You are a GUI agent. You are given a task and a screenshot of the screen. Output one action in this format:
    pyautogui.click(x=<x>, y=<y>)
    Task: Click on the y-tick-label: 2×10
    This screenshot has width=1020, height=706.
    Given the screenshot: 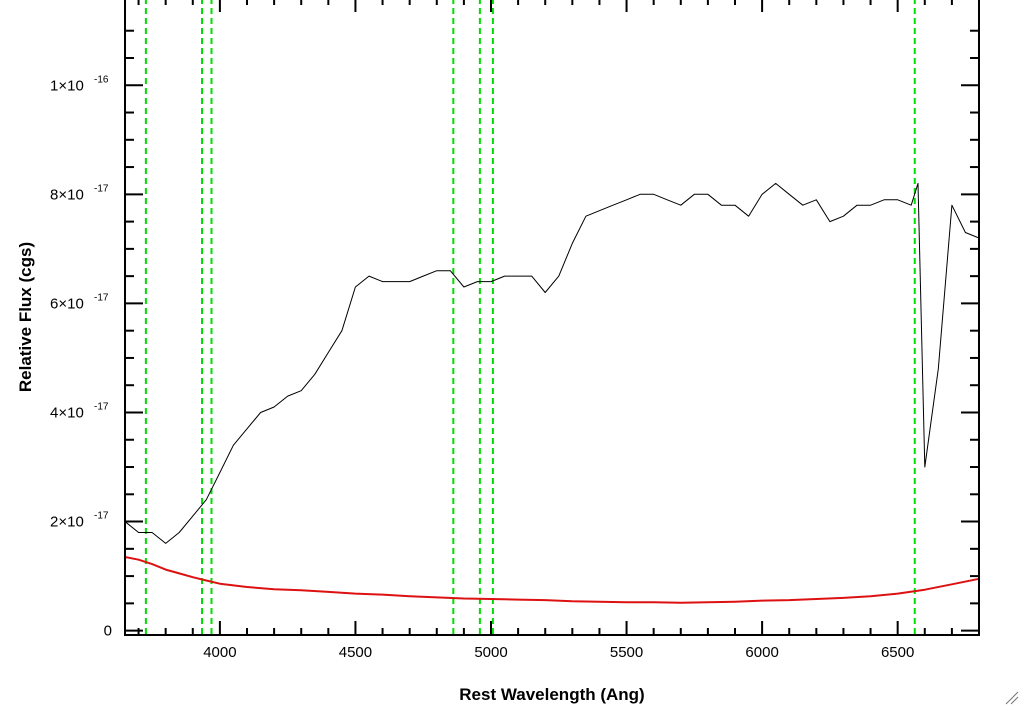 What is the action you would take?
    pyautogui.click(x=67, y=522)
    